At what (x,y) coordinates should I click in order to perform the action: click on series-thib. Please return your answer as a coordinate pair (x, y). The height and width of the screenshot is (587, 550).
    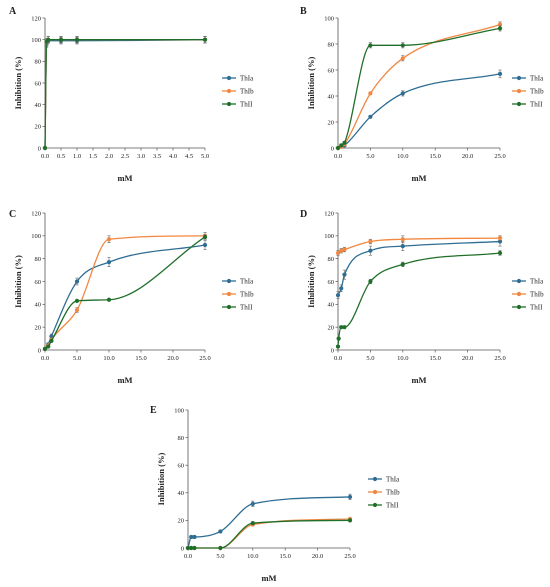
    Looking at the image, I should click on (419, 245).